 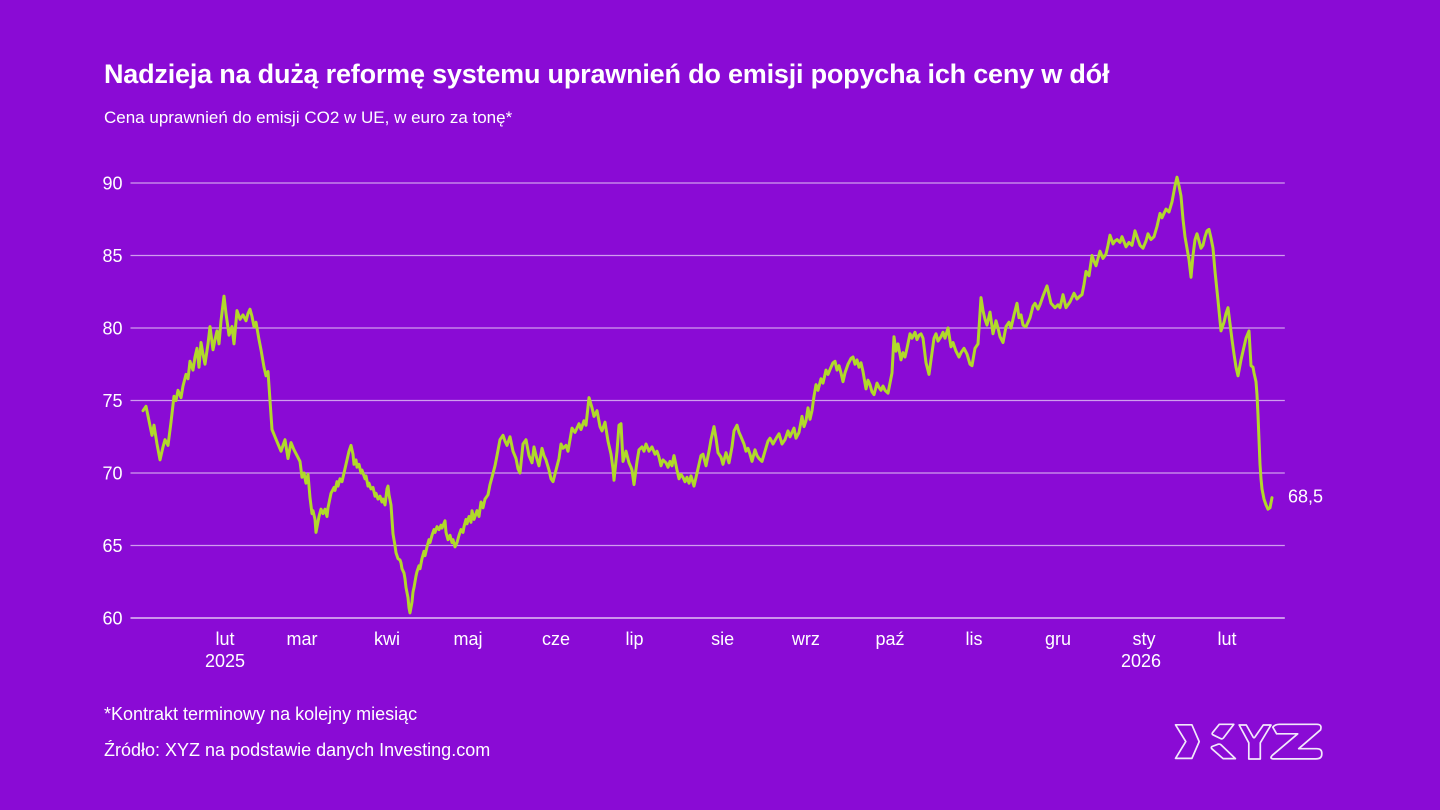 What do you see at coordinates (112, 329) in the screenshot?
I see `svg-text: 80` at bounding box center [112, 329].